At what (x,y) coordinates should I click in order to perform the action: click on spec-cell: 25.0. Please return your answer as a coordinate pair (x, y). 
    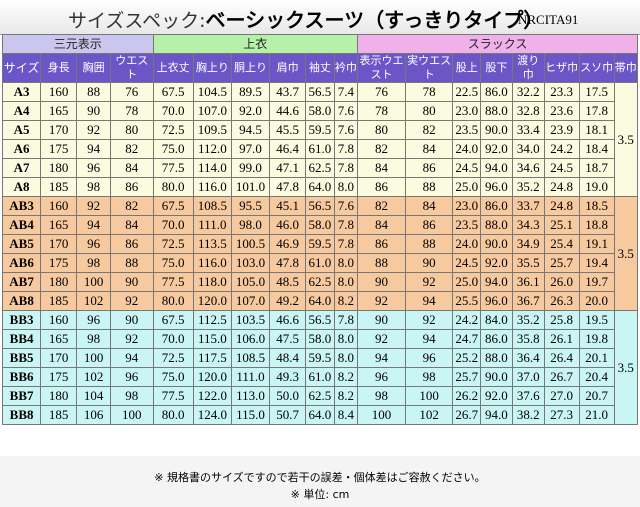
    Looking at the image, I should click on (467, 282).